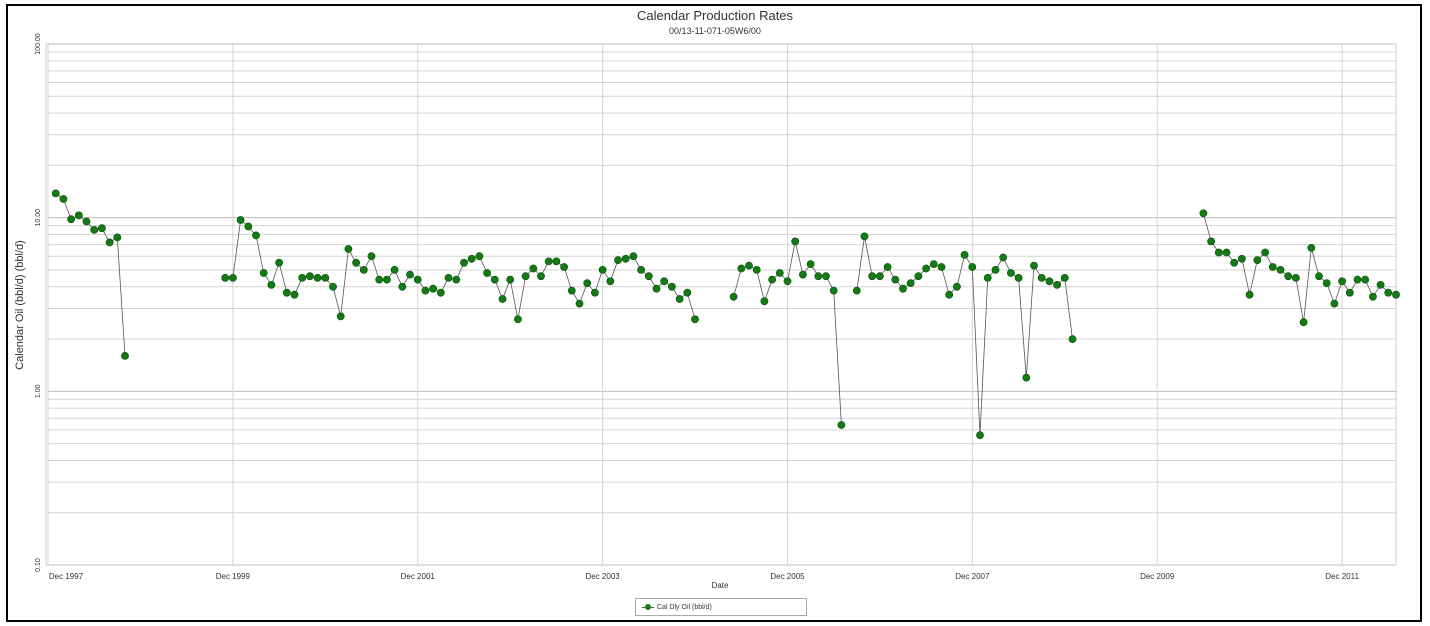 The height and width of the screenshot is (626, 1430). Describe the element at coordinates (38, 565) in the screenshot. I see `y-tick-label: 0.10` at that location.